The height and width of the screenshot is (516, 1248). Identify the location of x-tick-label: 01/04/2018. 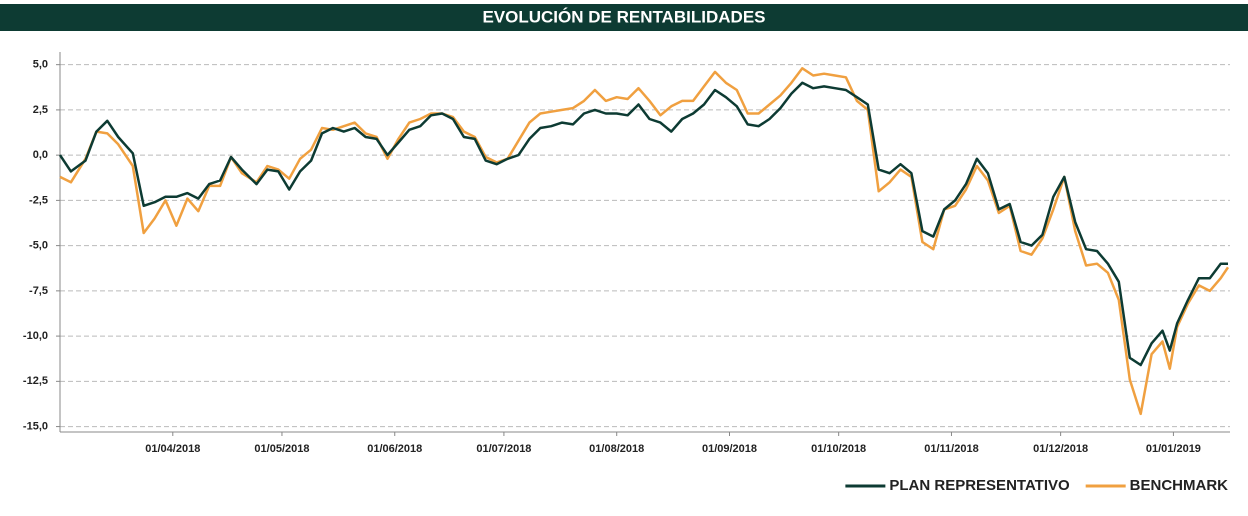
(172, 449).